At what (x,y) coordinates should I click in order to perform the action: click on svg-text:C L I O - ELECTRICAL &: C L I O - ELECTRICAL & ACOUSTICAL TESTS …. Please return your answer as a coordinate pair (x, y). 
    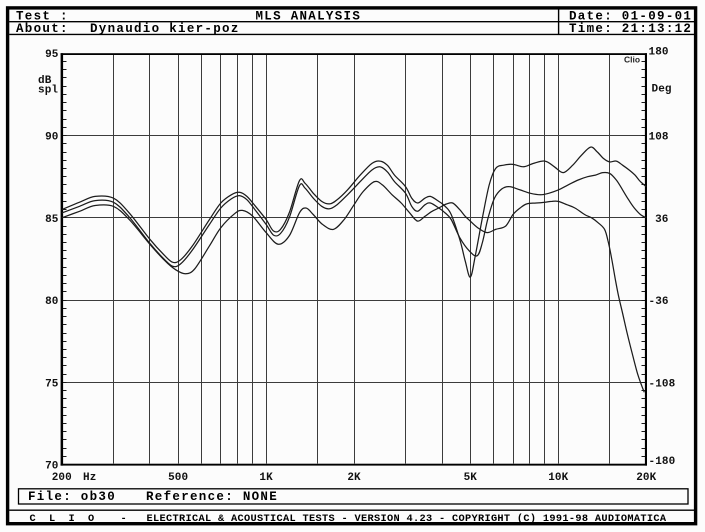
    Looking at the image, I should click on (348, 519).